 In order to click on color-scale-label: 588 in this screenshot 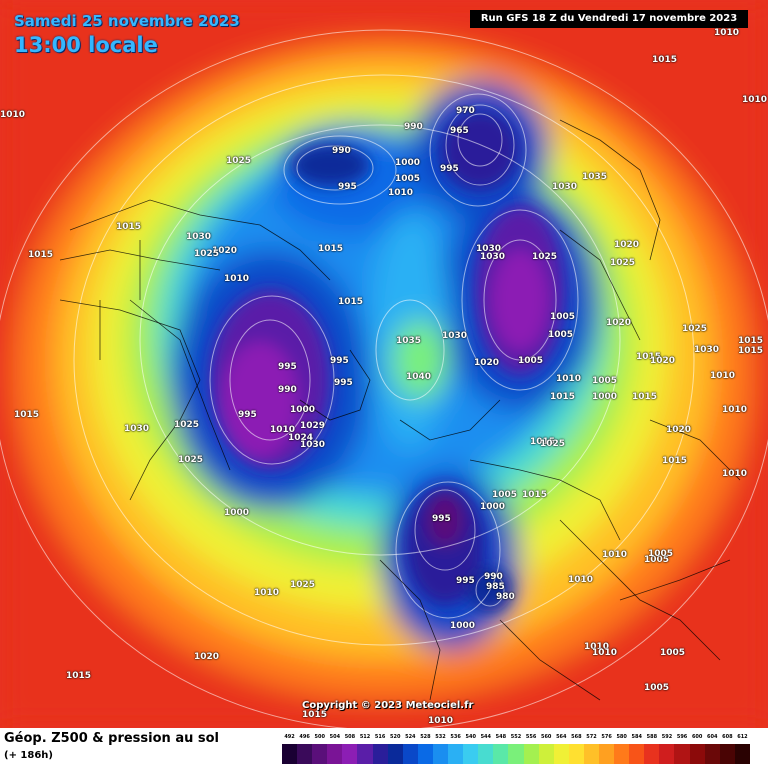, I will do `click(652, 737)`.